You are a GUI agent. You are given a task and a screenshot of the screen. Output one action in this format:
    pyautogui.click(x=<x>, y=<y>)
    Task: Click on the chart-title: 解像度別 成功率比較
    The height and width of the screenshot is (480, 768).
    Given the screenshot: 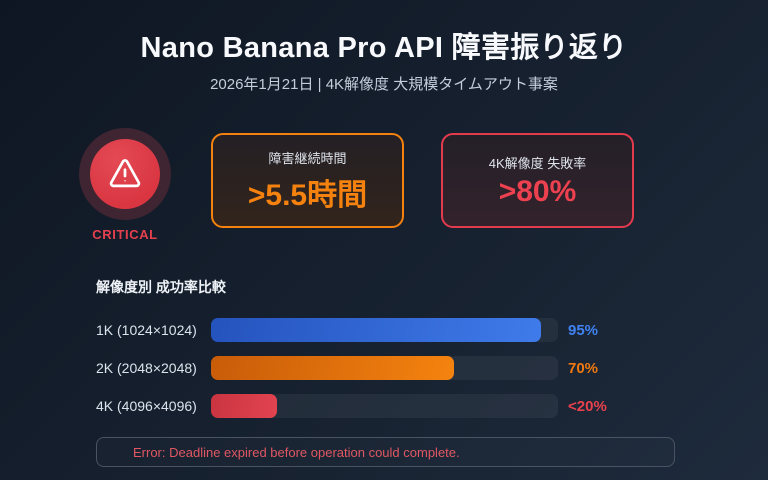 What is the action you would take?
    pyautogui.click(x=161, y=287)
    